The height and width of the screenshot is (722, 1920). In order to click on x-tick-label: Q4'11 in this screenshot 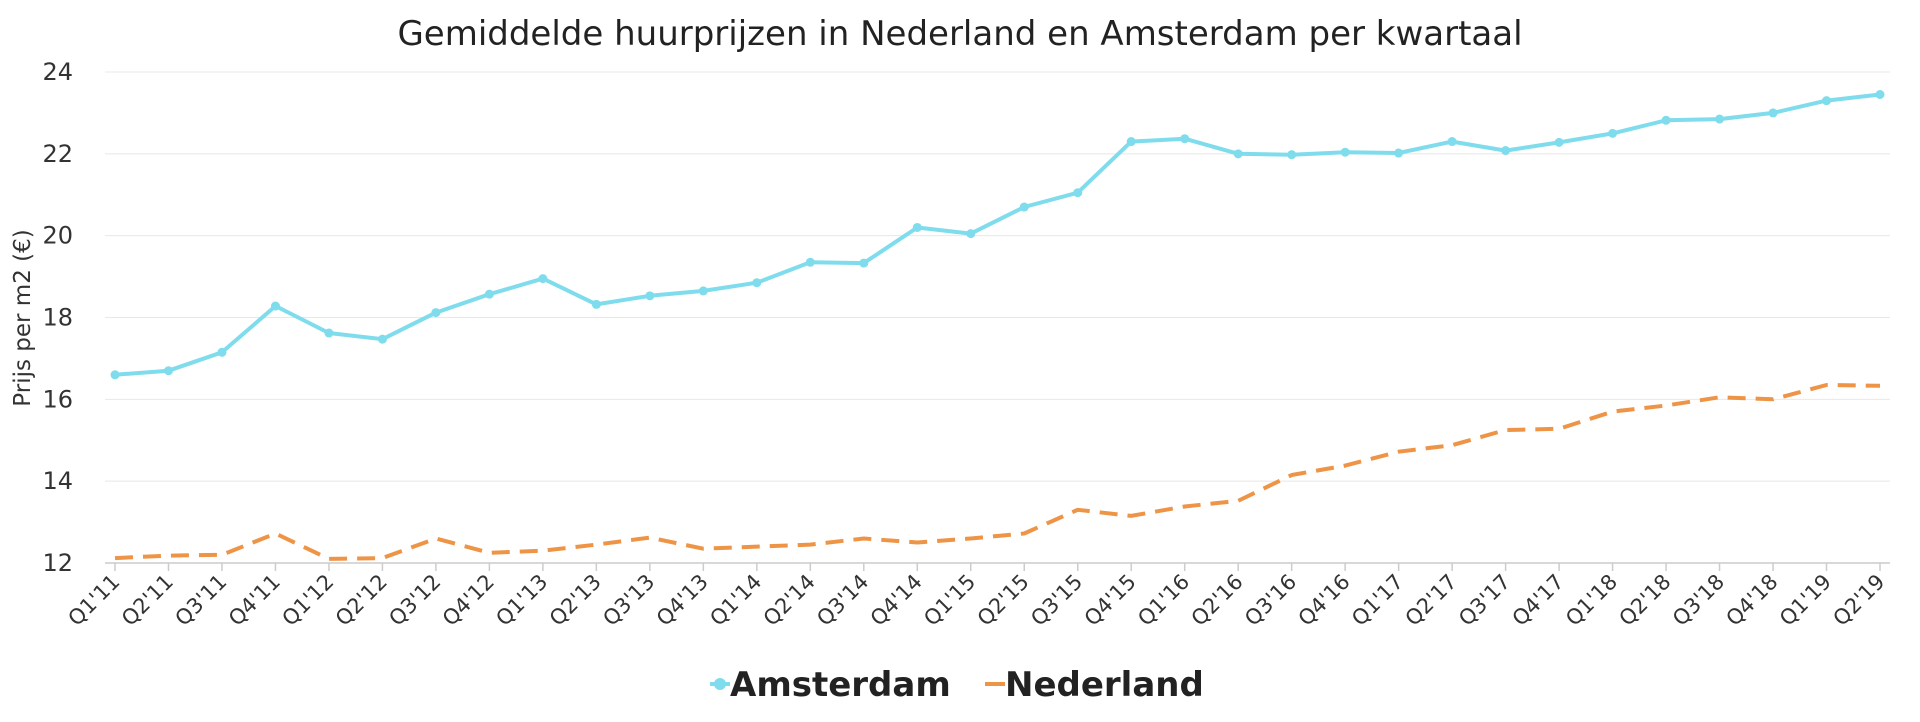, I will do `click(254, 600)`.